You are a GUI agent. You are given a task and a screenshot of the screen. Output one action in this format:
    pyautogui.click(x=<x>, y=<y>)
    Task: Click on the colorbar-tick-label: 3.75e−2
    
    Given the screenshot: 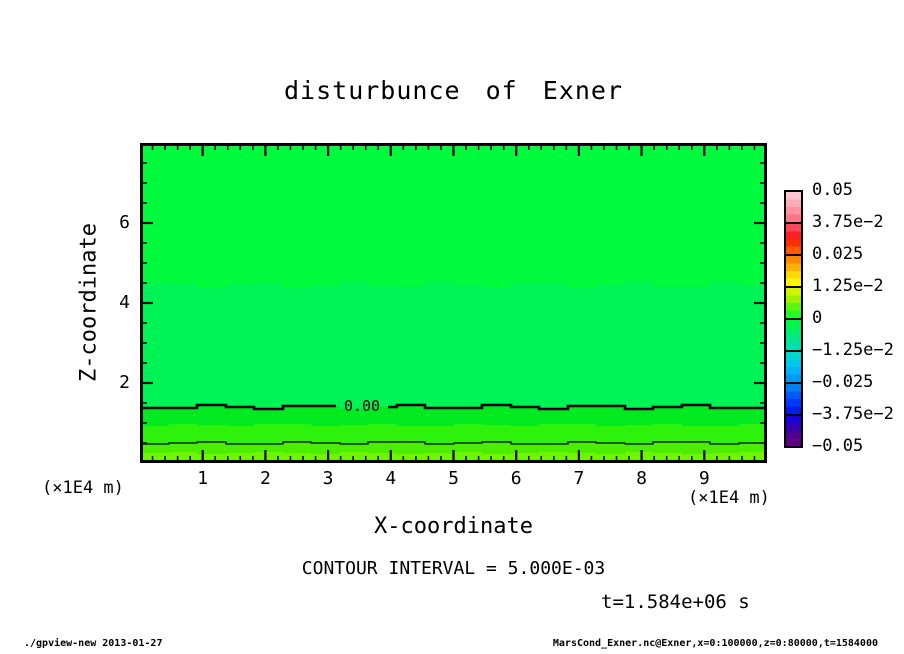 What is the action you would take?
    pyautogui.click(x=848, y=222)
    